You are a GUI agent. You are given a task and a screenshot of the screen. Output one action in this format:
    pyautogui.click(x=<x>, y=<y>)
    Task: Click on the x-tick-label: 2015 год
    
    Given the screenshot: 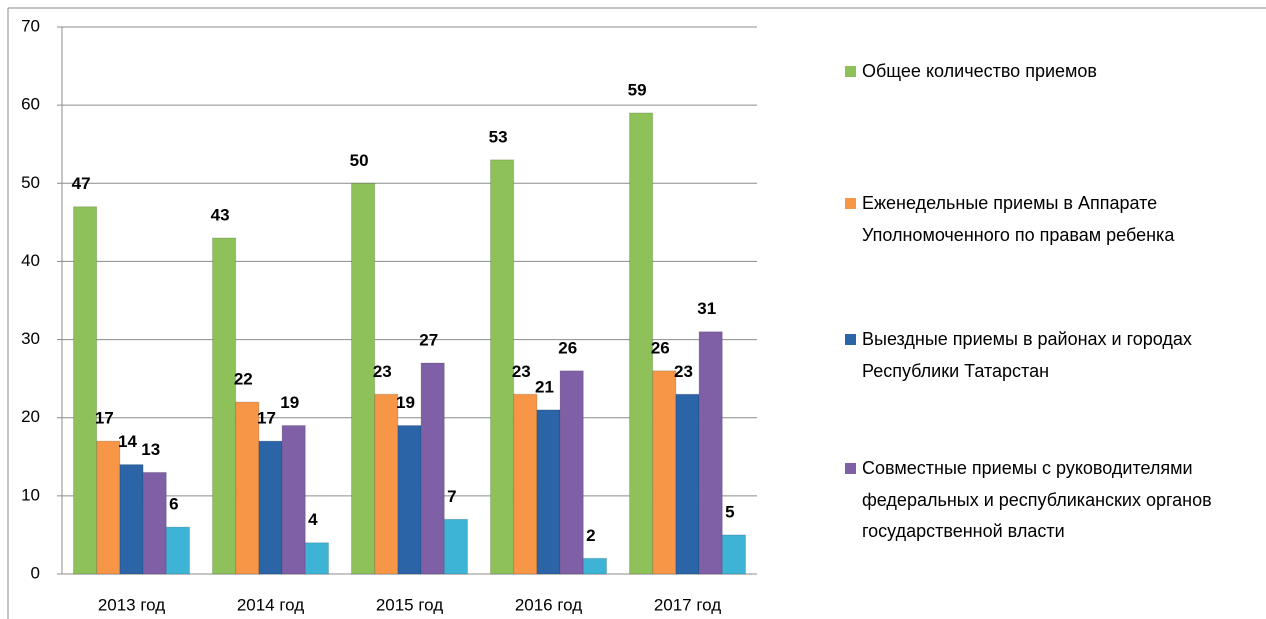 What is the action you would take?
    pyautogui.click(x=409, y=604)
    